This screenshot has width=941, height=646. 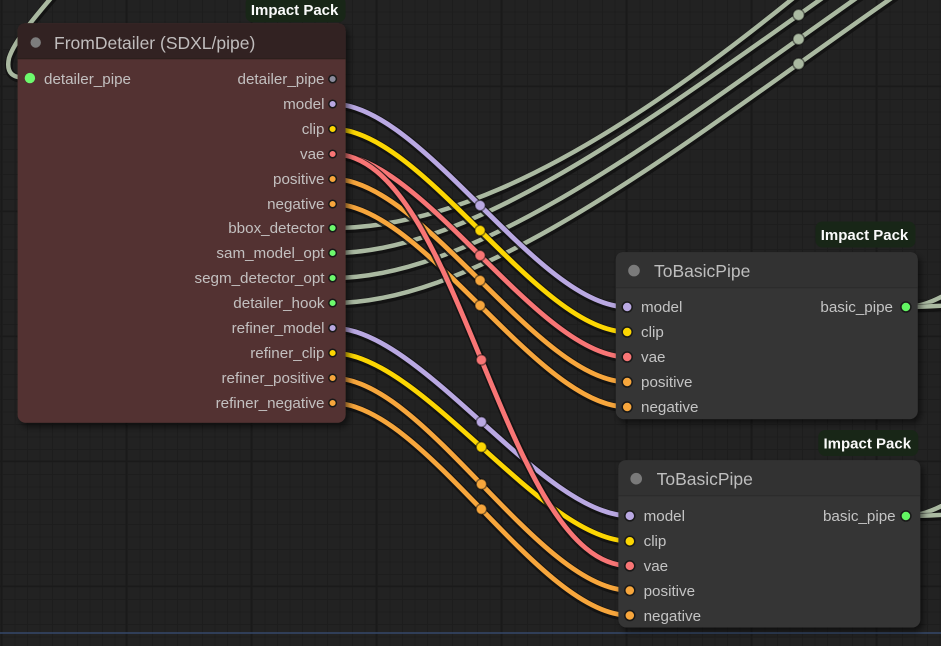 I want to click on svg-text: bbox_detector, so click(x=276, y=228).